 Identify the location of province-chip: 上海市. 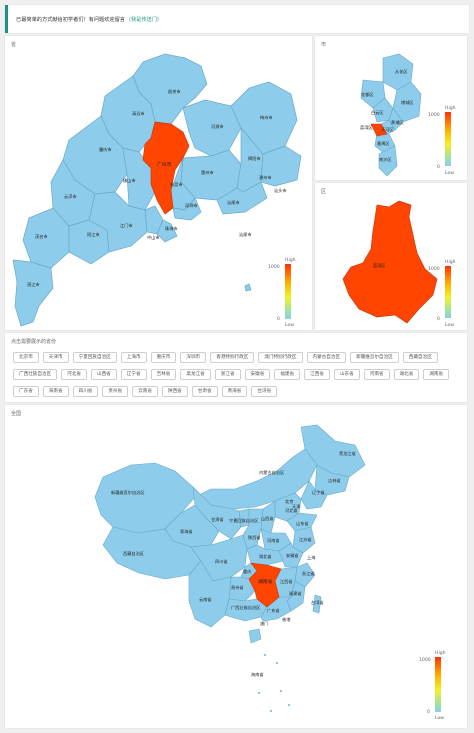
(133, 357).